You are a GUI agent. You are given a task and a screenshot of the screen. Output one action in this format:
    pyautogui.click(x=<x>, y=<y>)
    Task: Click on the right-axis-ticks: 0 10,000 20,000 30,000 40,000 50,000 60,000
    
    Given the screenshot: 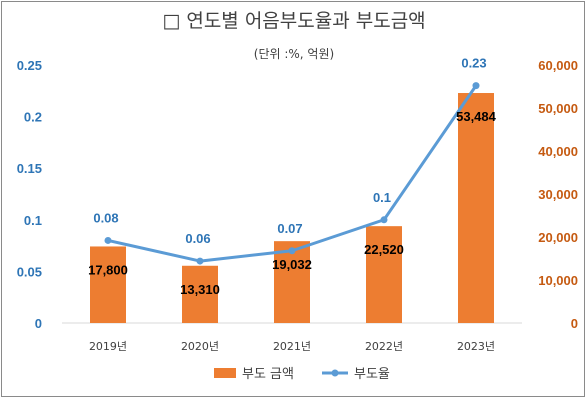 What is the action you would take?
    pyautogui.click(x=558, y=194)
    